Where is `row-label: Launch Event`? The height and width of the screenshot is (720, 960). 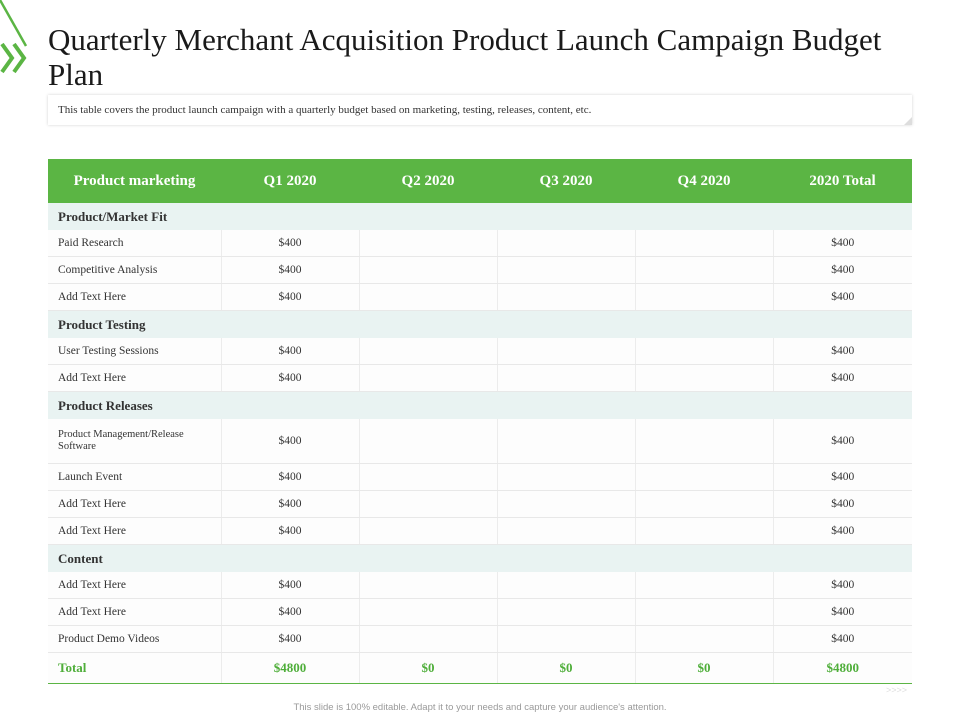
row-label: Launch Event is located at coordinates (135, 477).